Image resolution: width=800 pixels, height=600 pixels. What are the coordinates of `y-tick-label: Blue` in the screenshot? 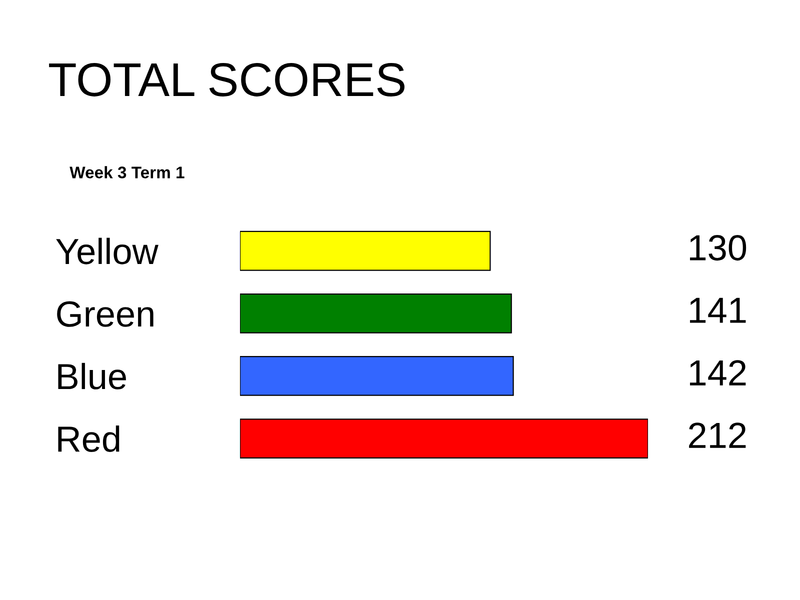 It's located at (92, 376).